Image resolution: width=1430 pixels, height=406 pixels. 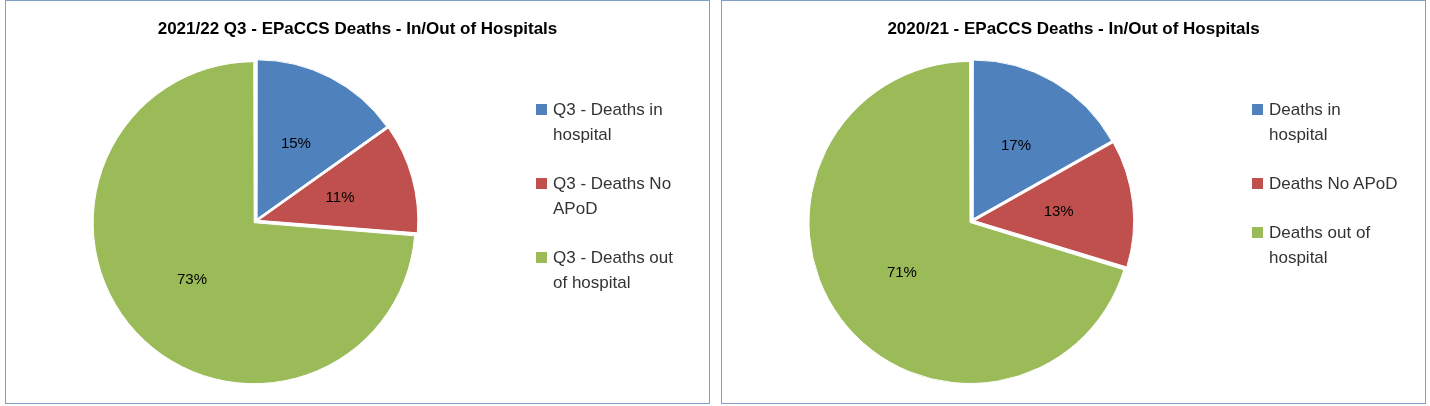 What do you see at coordinates (613, 196) in the screenshot?
I see `legend-label: Q3 - Deaths No APoD` at bounding box center [613, 196].